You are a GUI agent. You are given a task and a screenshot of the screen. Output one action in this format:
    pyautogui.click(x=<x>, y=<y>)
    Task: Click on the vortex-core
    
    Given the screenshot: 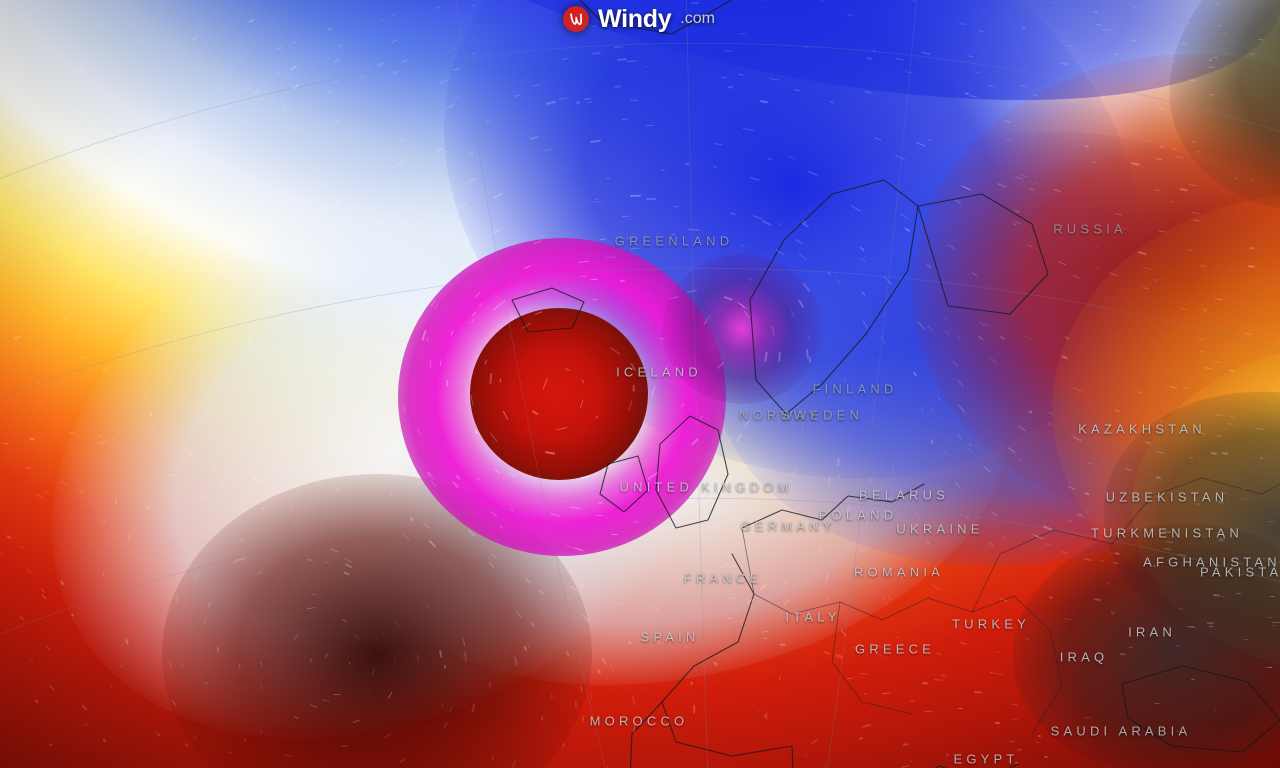 What is the action you would take?
    pyautogui.click(x=742, y=329)
    